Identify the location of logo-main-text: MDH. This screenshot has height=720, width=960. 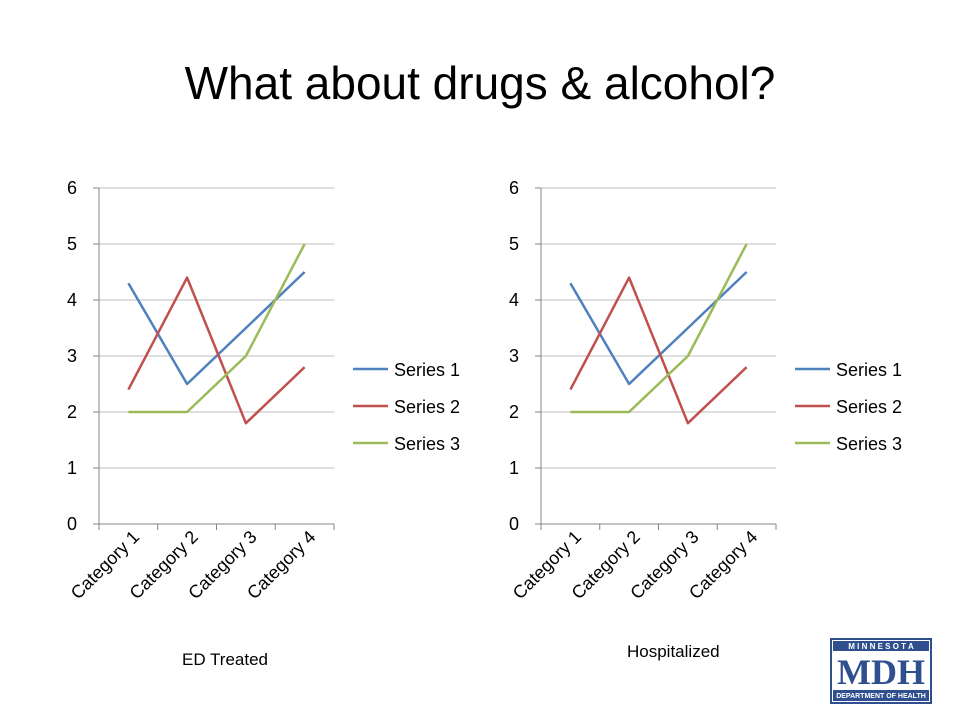
(881, 672).